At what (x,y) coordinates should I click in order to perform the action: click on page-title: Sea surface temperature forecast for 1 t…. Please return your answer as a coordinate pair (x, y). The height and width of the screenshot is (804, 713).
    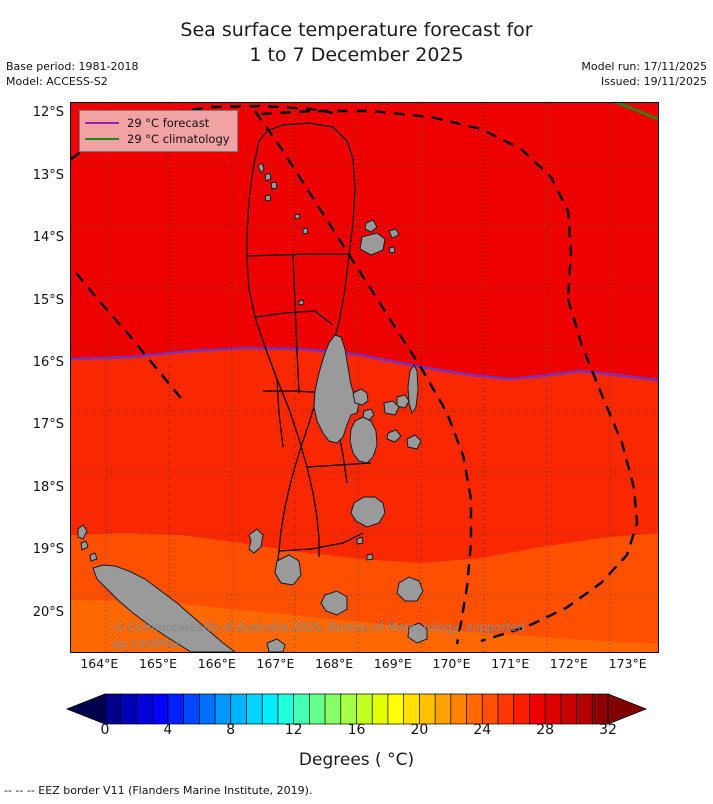
    Looking at the image, I should click on (356, 43).